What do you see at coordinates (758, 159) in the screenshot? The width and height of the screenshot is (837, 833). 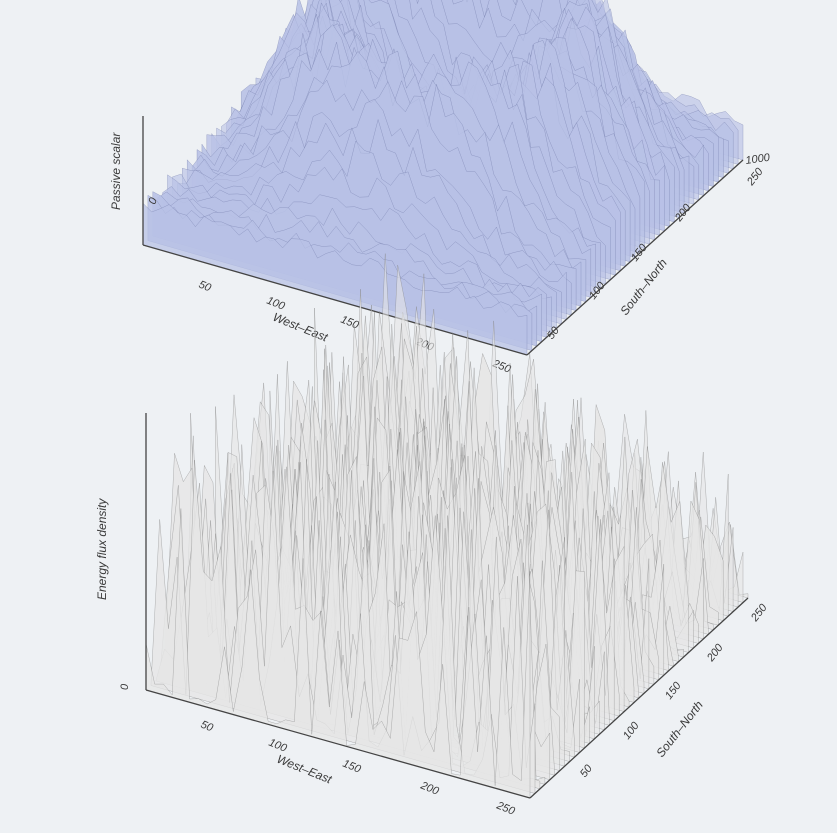 I see `passive-scalar-z-tick: 1000` at bounding box center [758, 159].